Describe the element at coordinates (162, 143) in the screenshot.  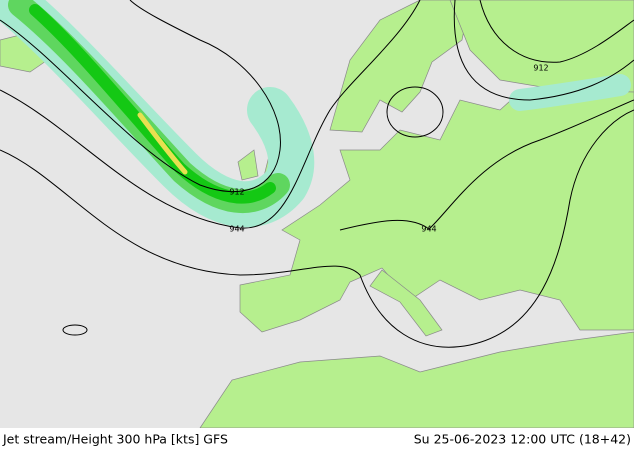
I see `jet-core` at that location.